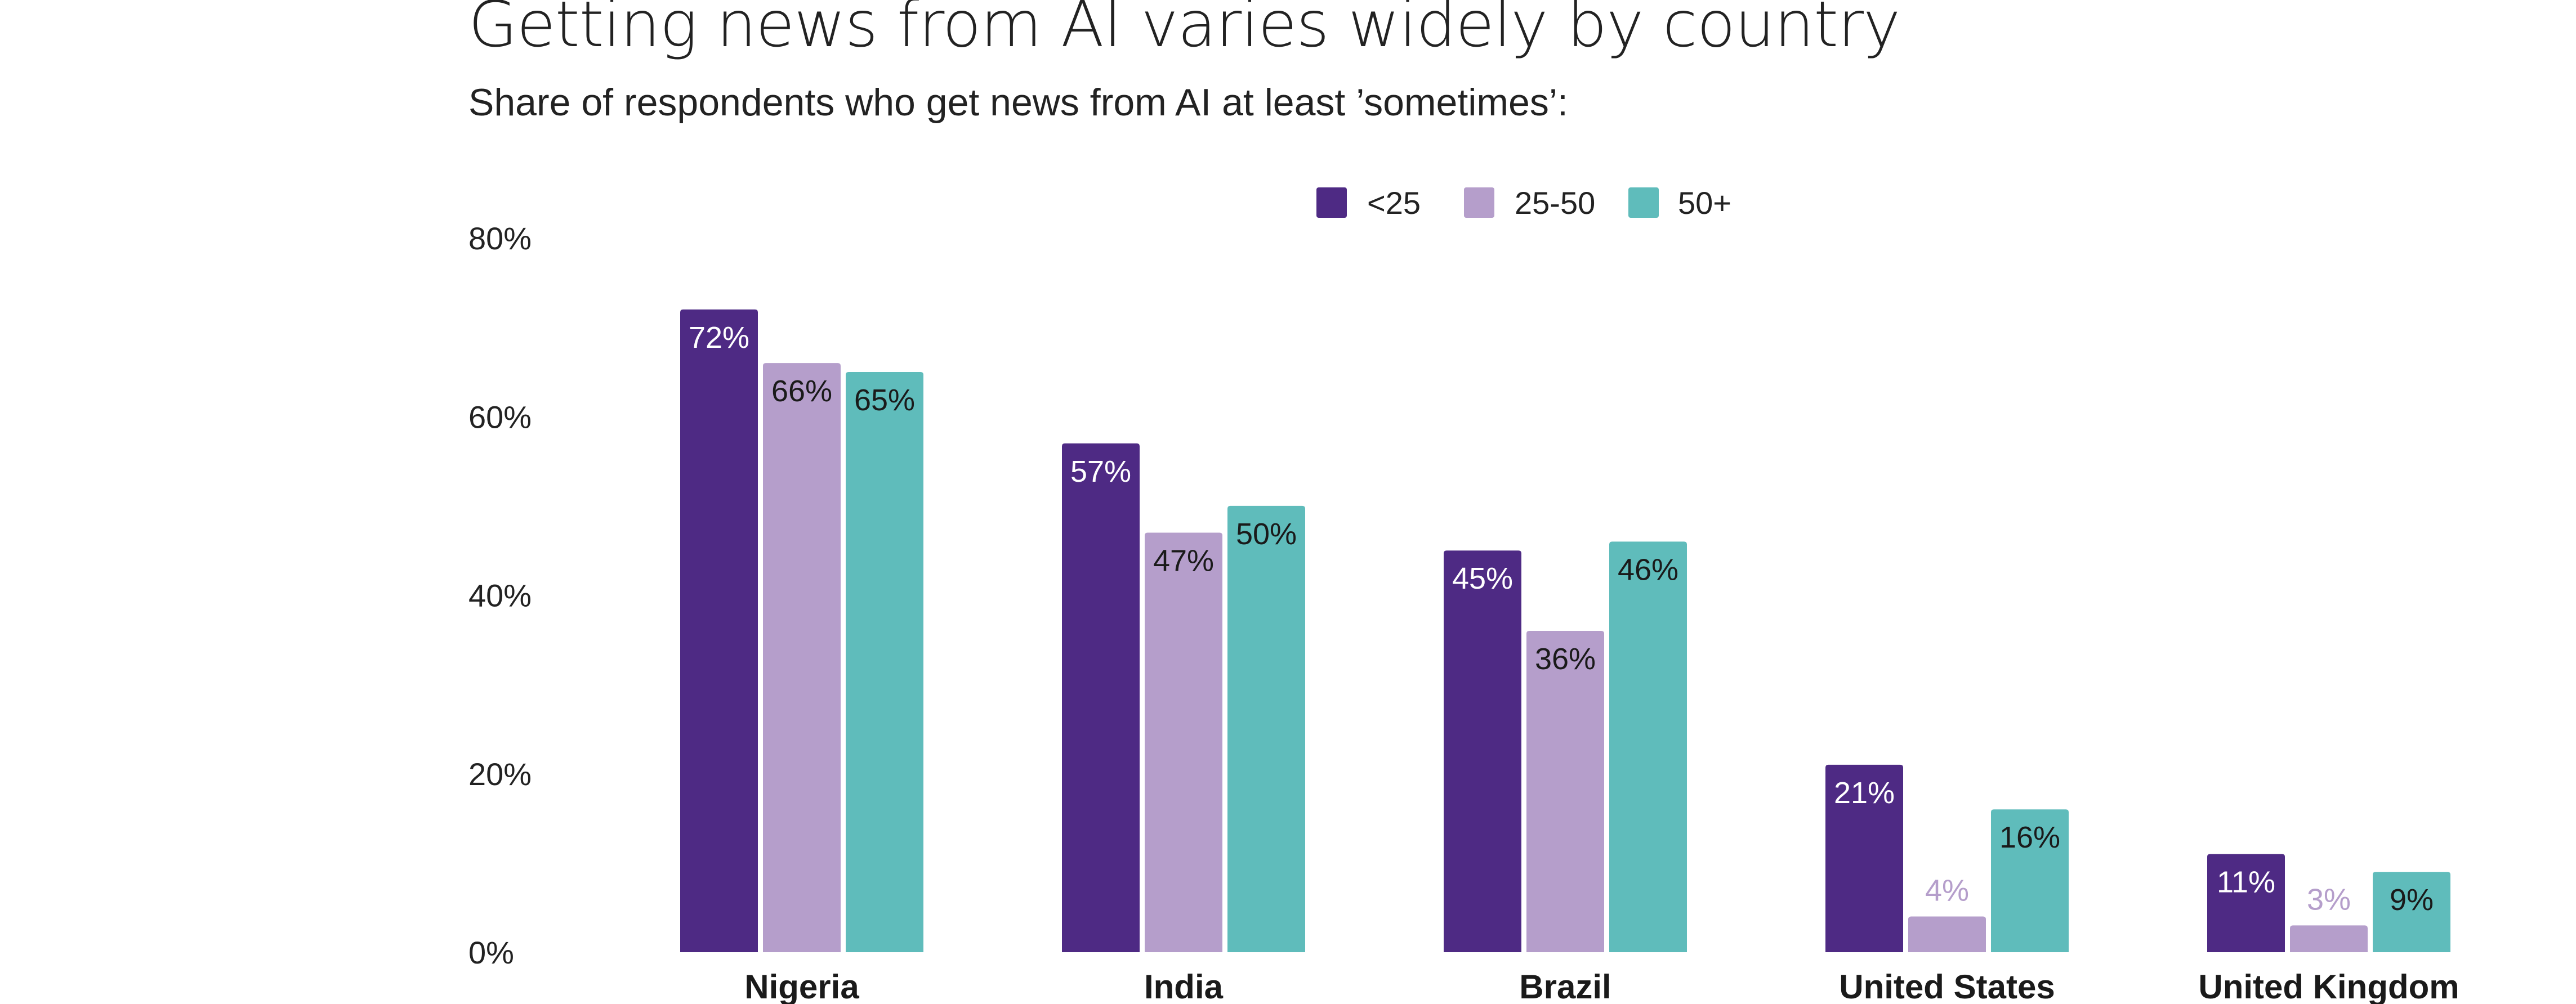 Image resolution: width=2576 pixels, height=1004 pixels. I want to click on x-tick-label: United Kingdom, so click(2328, 986).